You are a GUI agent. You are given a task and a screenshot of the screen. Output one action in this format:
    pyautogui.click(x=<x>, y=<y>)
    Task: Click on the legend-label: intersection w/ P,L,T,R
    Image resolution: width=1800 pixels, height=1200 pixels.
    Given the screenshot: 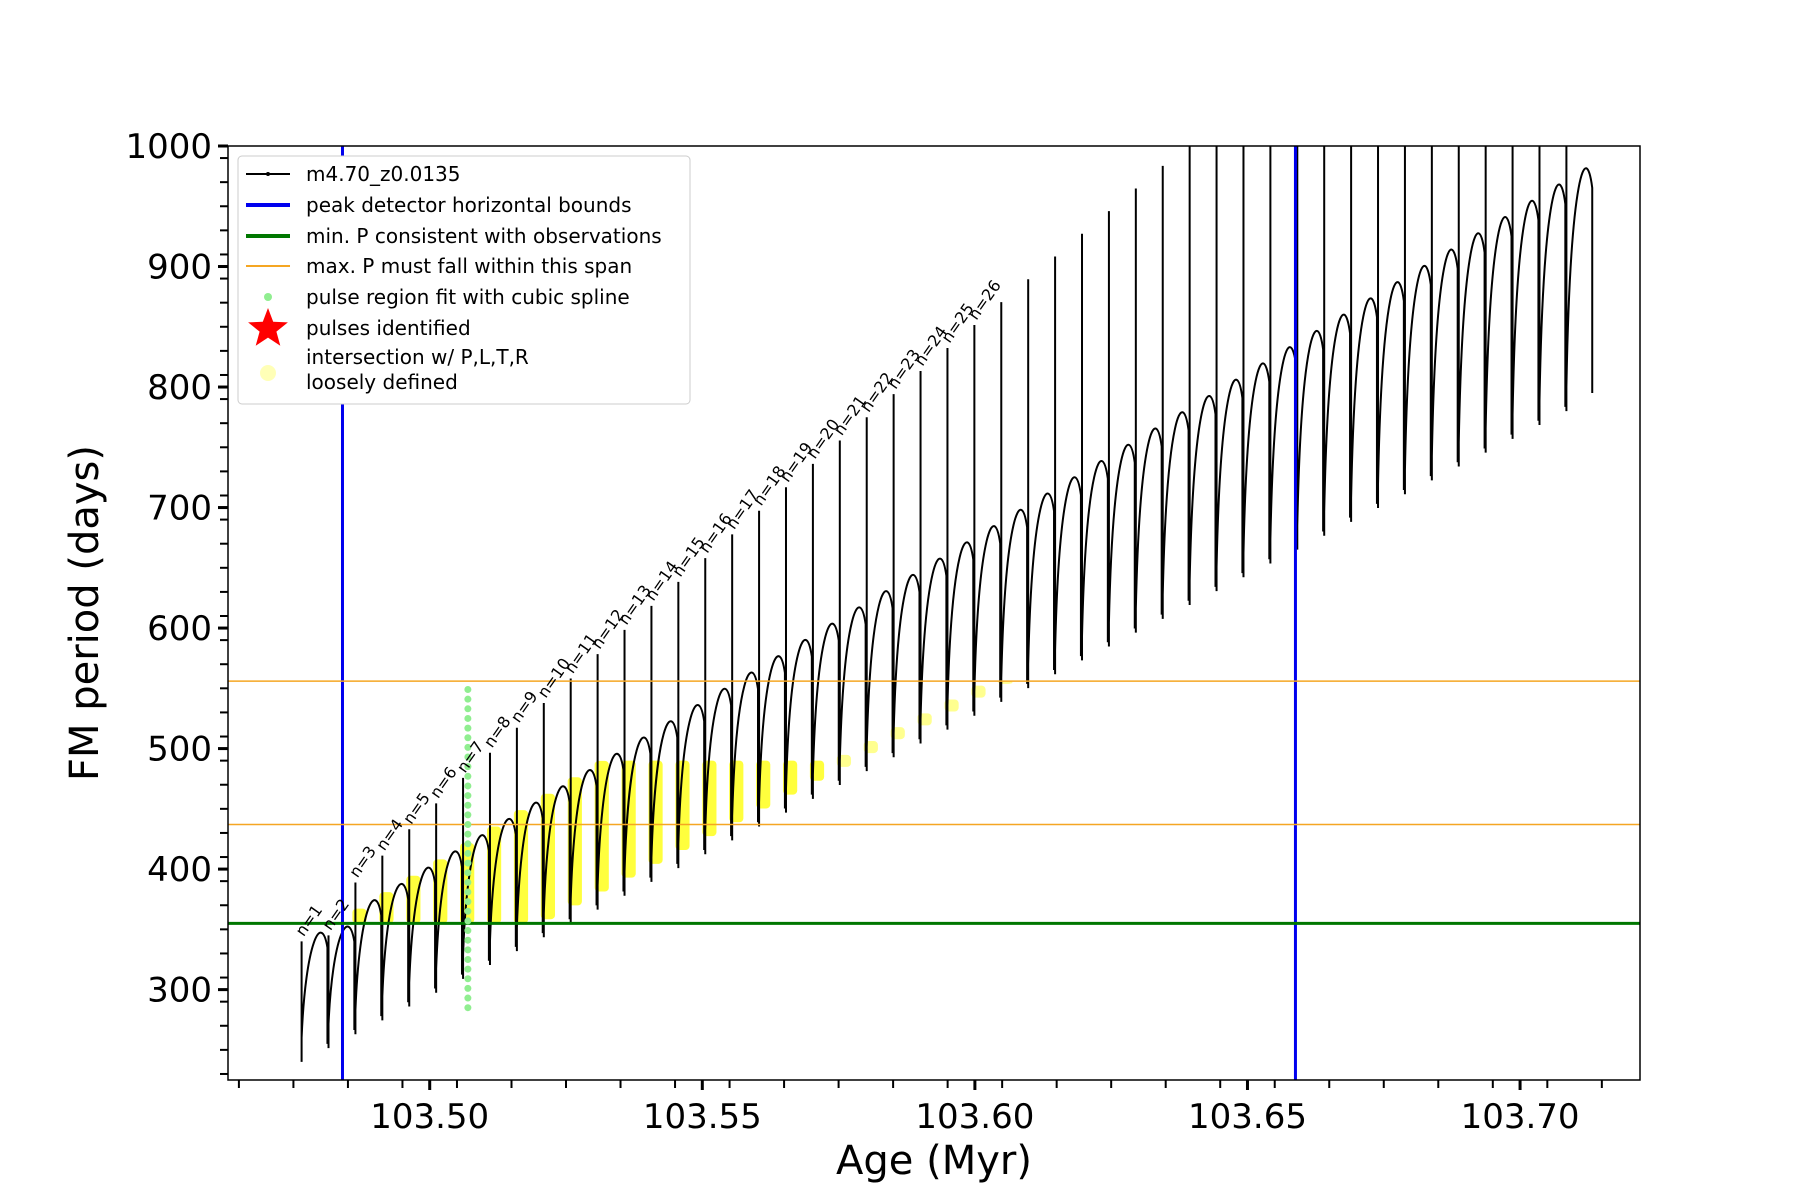 What is the action you would take?
    pyautogui.click(x=417, y=357)
    